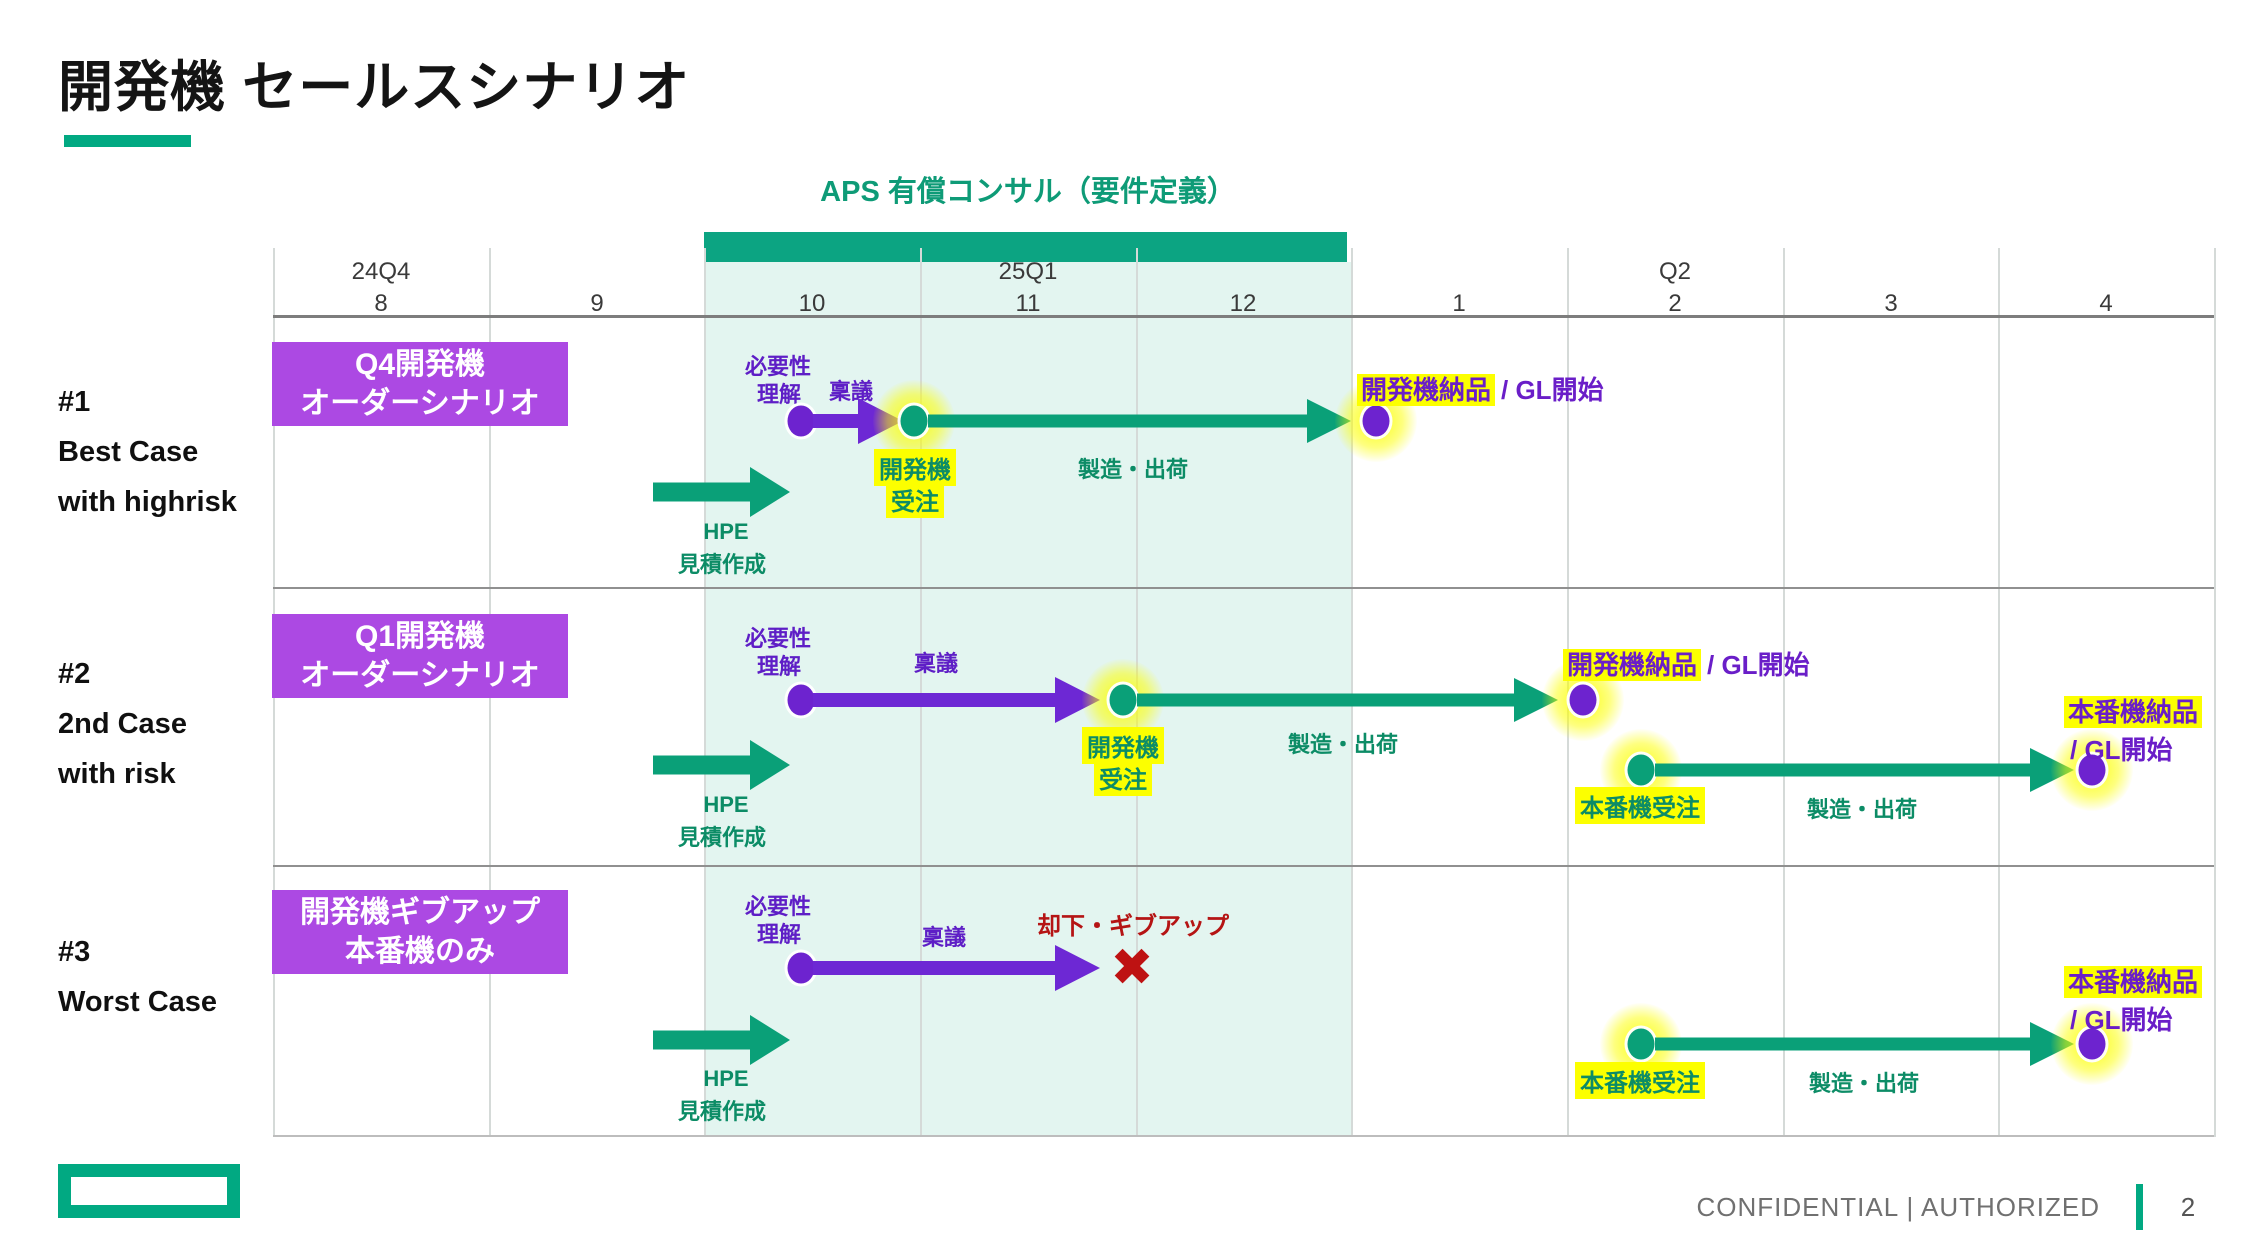 This screenshot has width=2257, height=1234. Describe the element at coordinates (1243, 1136) in the screenshot. I see `chart-bottom-border` at that location.